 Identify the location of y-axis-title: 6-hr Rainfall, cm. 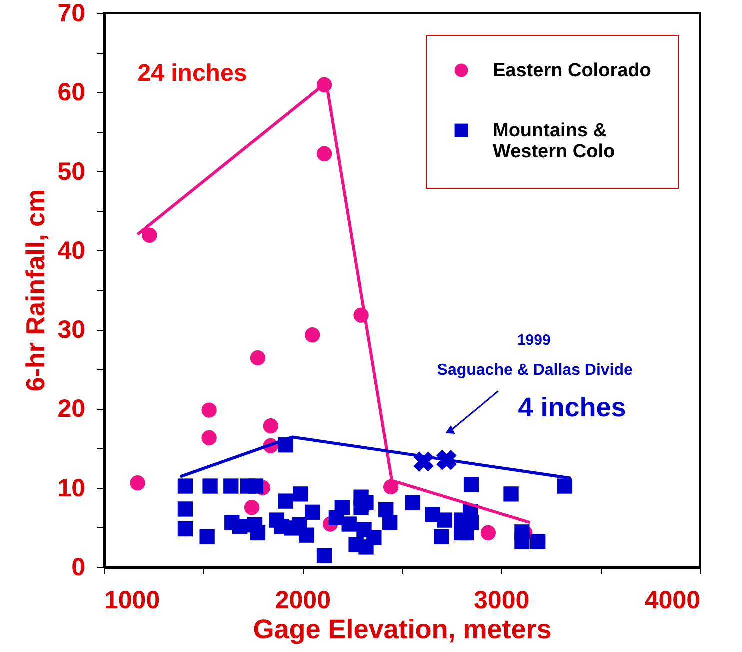
(35, 290).